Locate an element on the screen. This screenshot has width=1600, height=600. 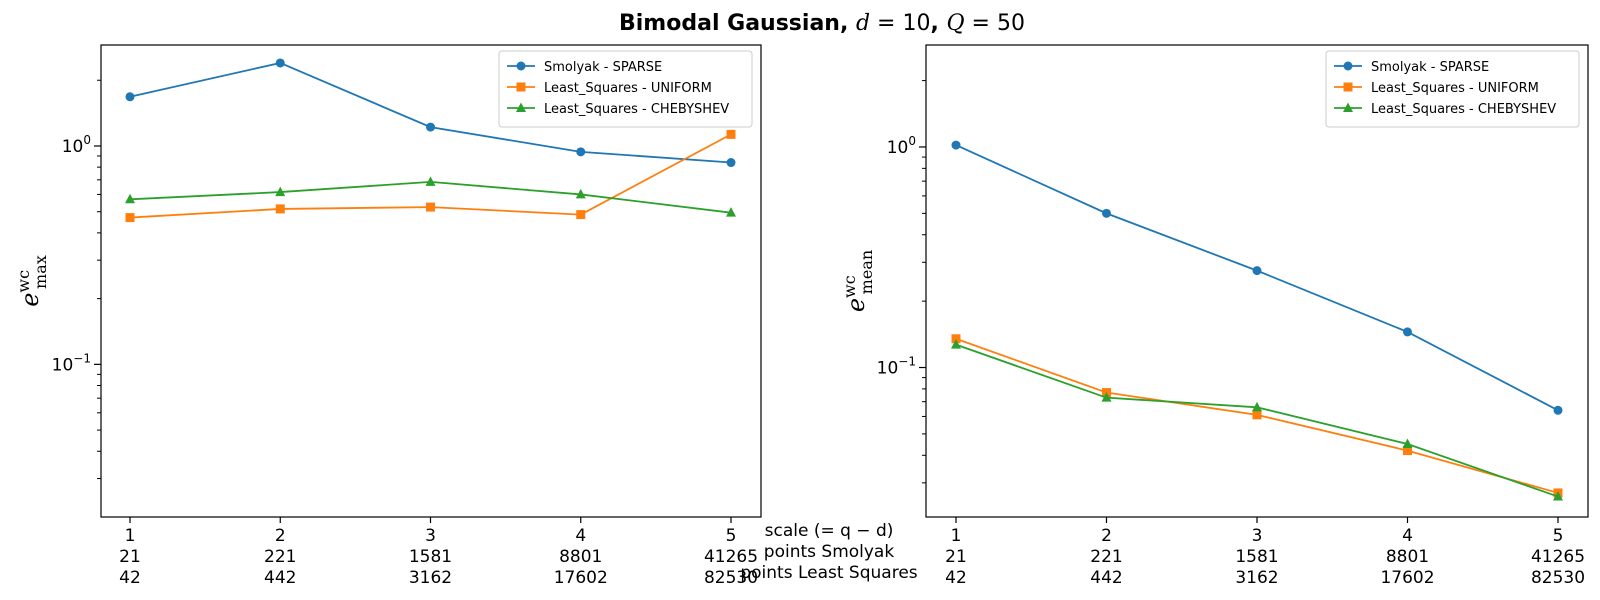
y-axis-label-sub: max is located at coordinates (40, 272).